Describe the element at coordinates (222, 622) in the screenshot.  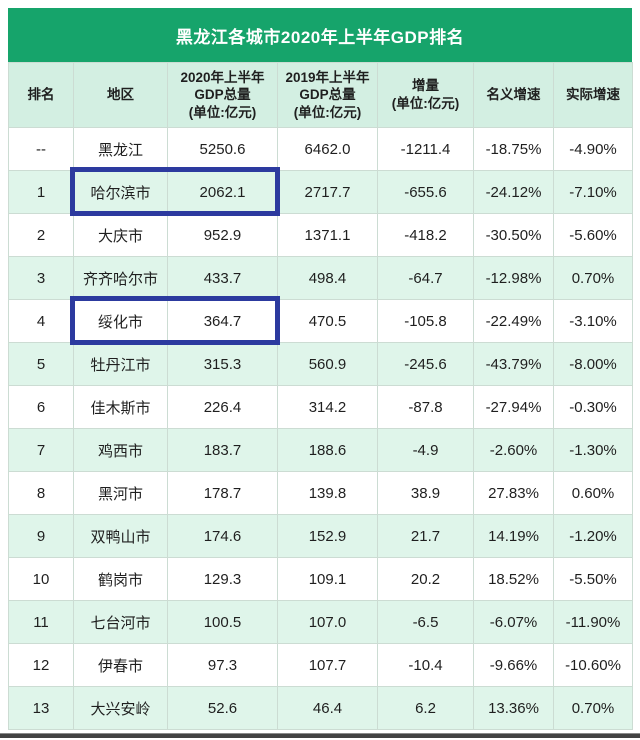
I see `cell-r11-c2: 100.5` at that location.